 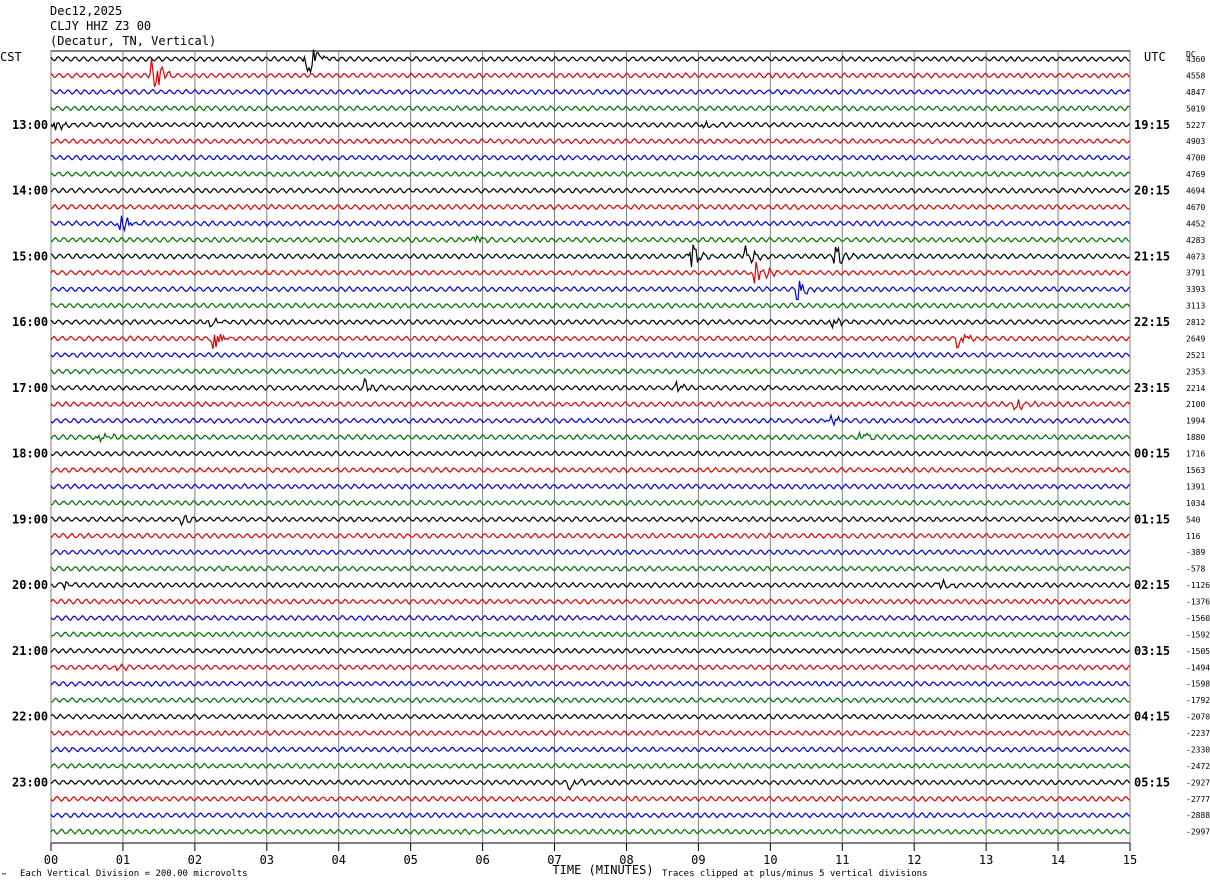 What do you see at coordinates (195, 860) in the screenshot?
I see `x-tick-label: 02` at bounding box center [195, 860].